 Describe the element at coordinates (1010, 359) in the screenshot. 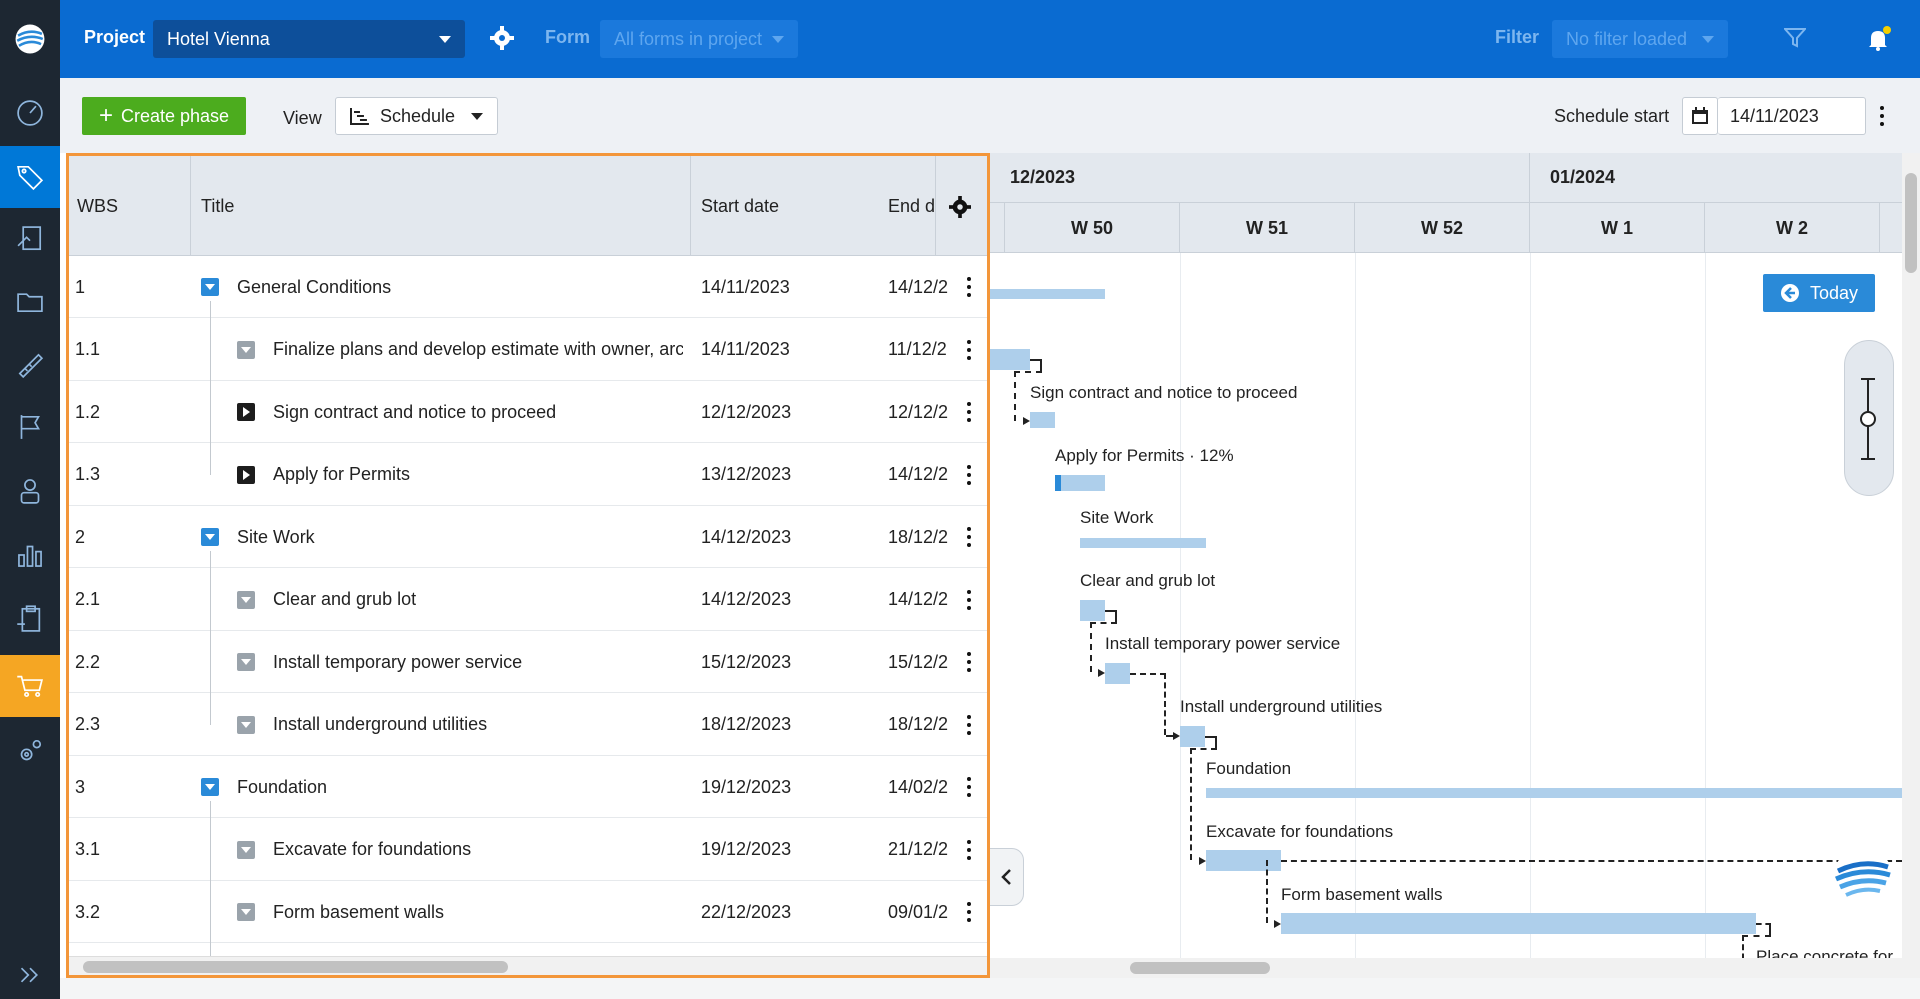

I see `task-bar-finalize-plans` at that location.